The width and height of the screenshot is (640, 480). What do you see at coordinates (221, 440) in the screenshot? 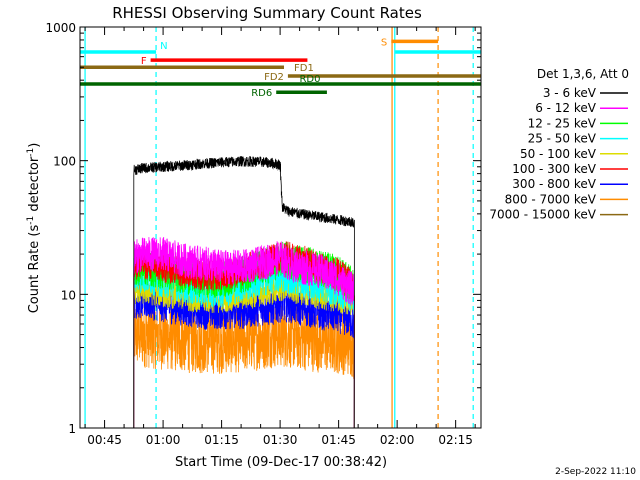
I see `x-tick-label: 01:15` at bounding box center [221, 440].